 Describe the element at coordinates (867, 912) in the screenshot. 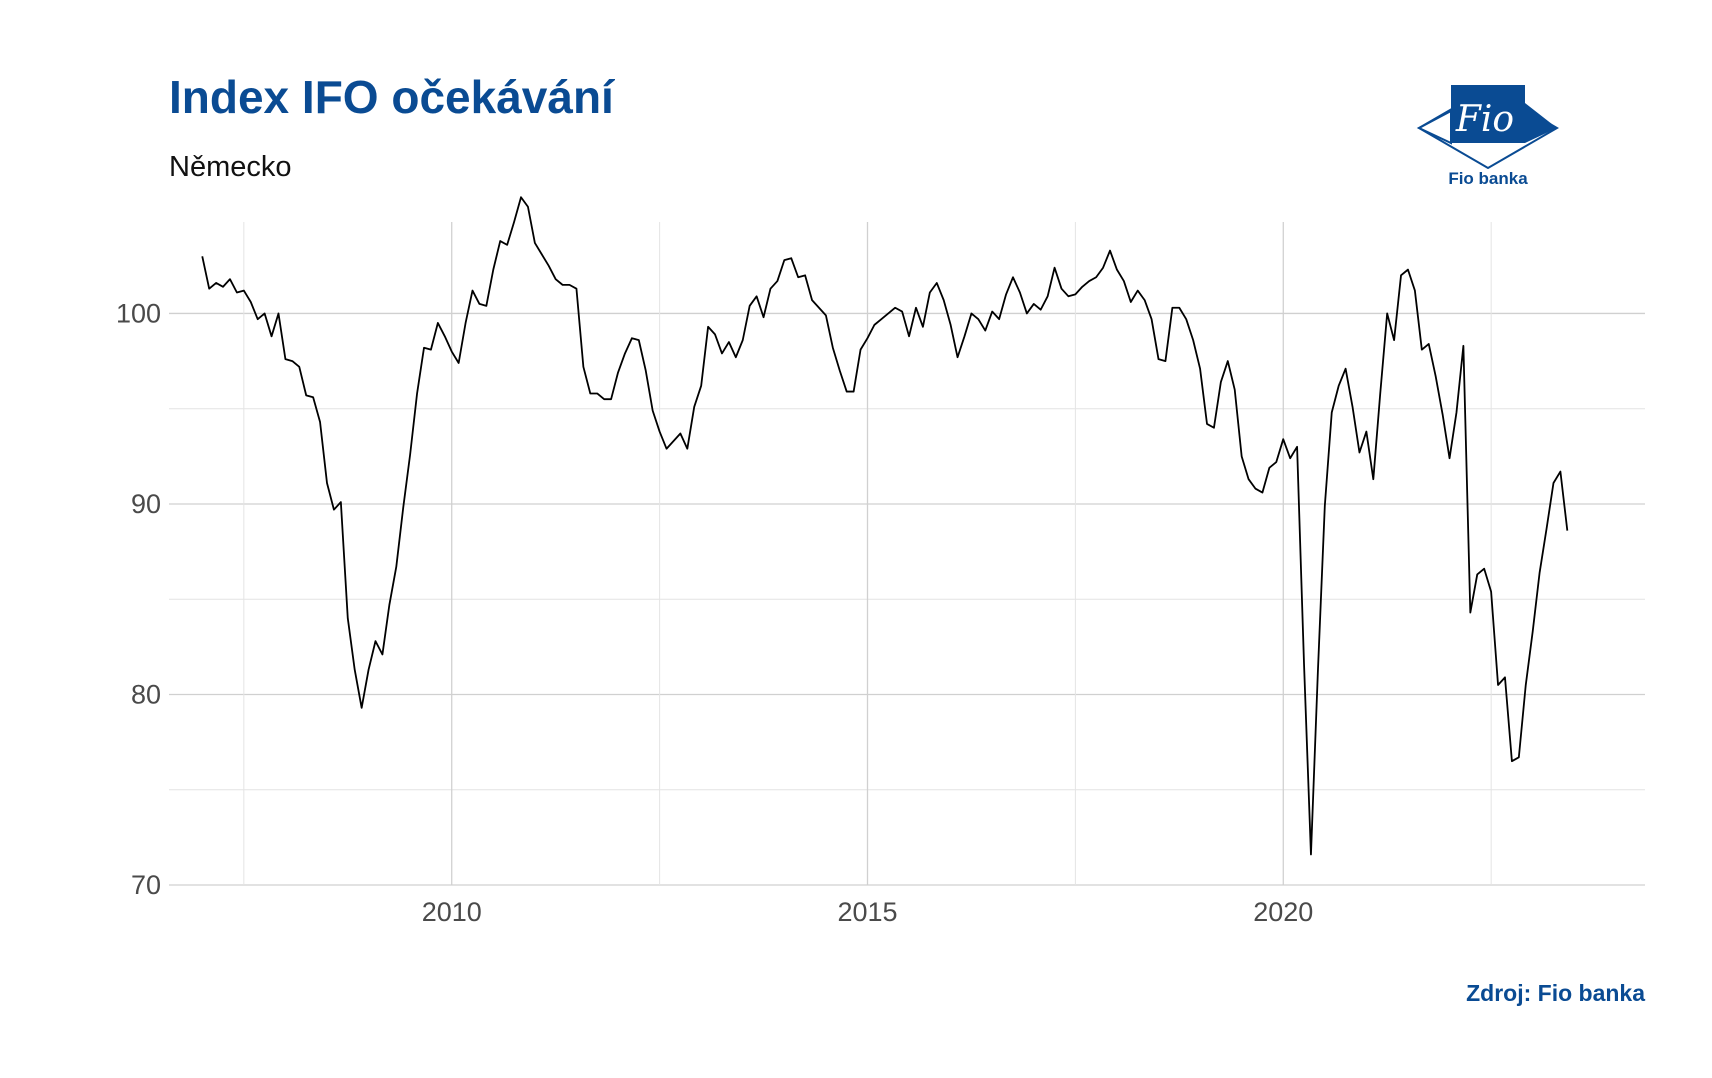

I see `x-tick-label: 2015` at that location.